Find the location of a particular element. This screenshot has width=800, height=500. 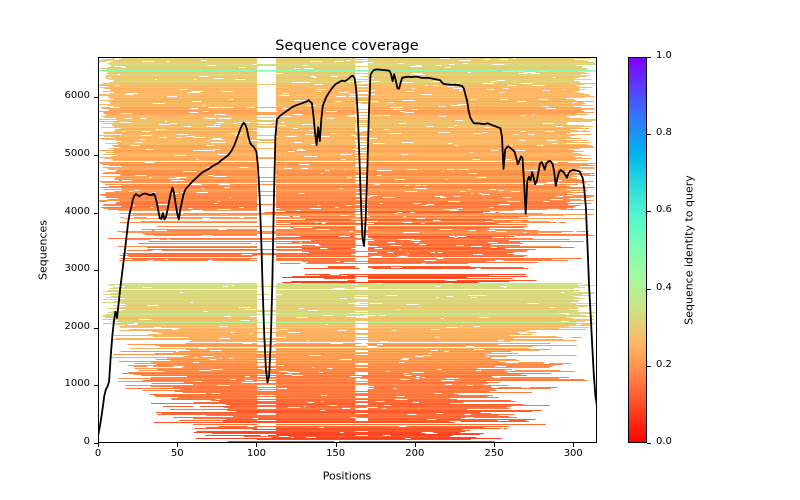

y-tick-label: 2000 is located at coordinates (77, 326).